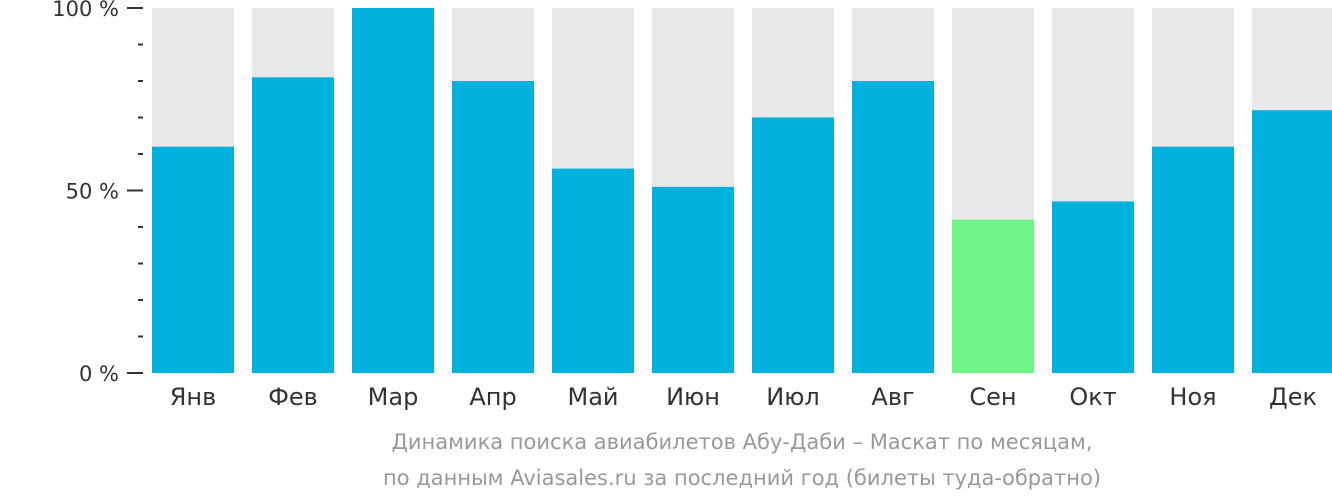  Describe the element at coordinates (393, 397) in the screenshot. I see `x-tick-label: Мар` at that location.